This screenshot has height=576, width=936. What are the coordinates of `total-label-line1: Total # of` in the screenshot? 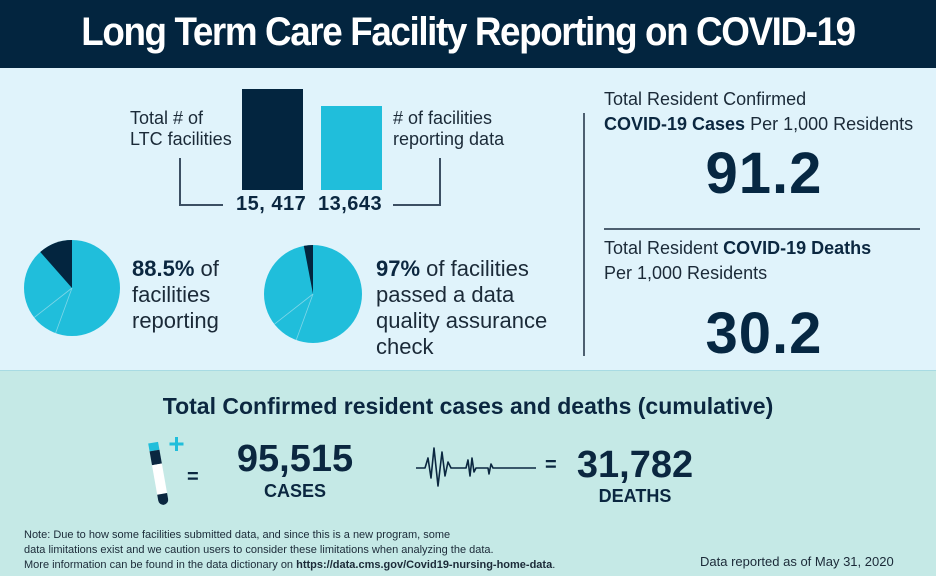 It's located at (167, 118).